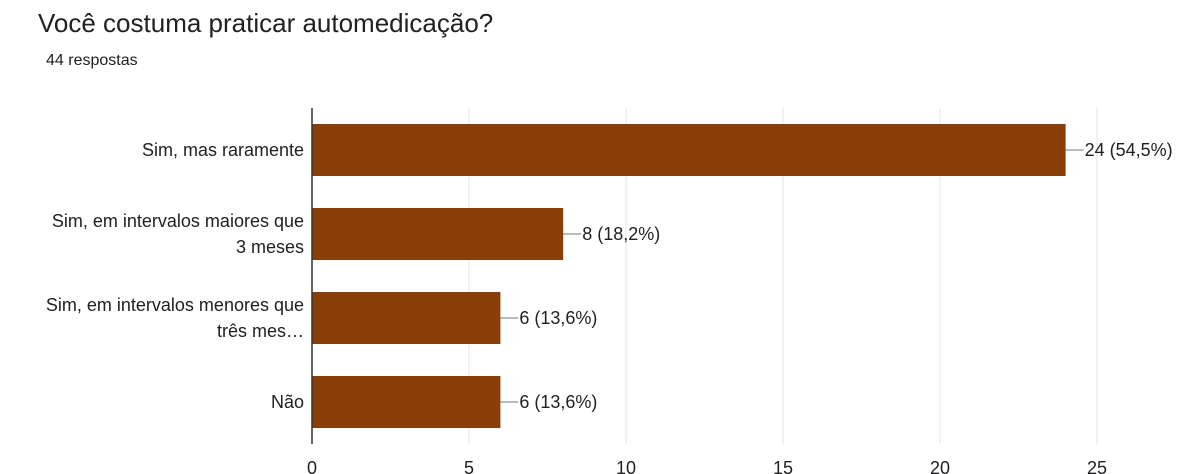 The image size is (1185, 474). I want to click on chart-title: Você costuma praticar automedicação?, so click(266, 23).